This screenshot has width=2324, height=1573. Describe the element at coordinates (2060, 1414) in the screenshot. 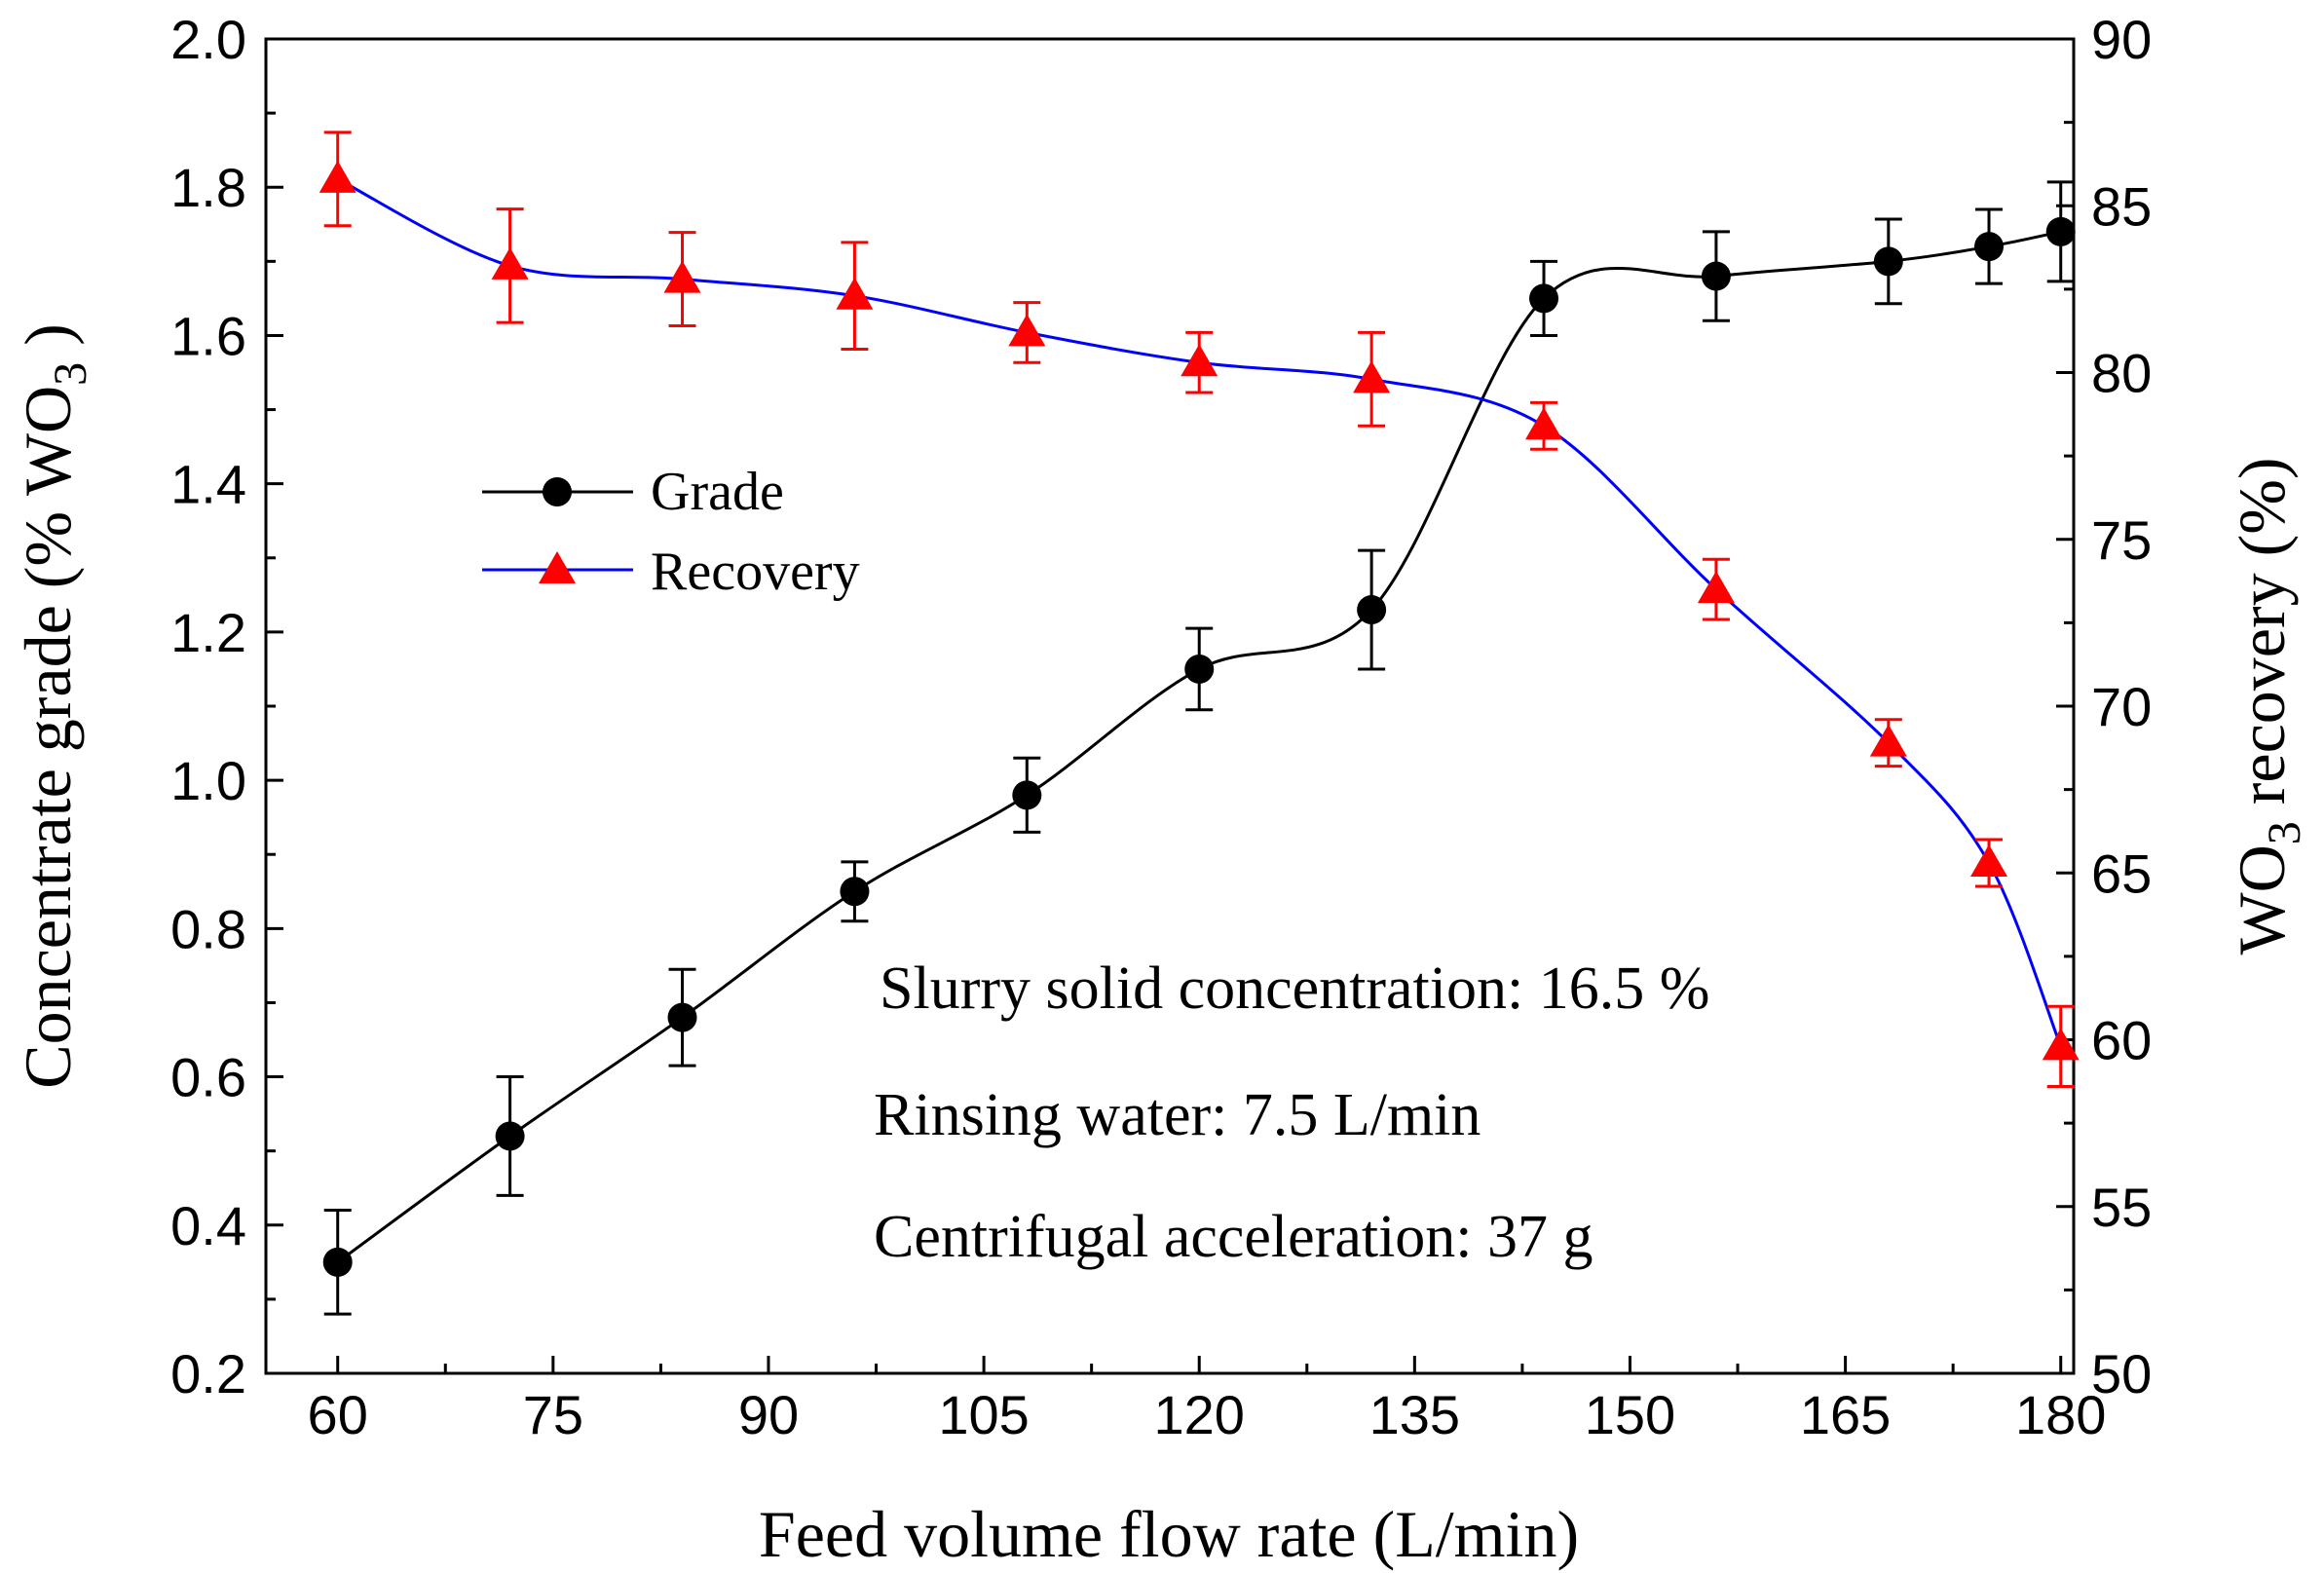

I see `x-tick-label: 180` at that location.